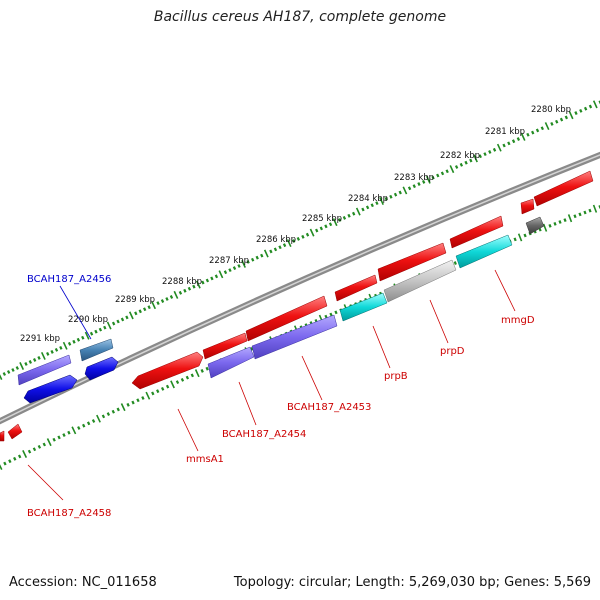 The height and width of the screenshot is (600, 600). Describe the element at coordinates (205, 459) in the screenshot. I see `label-mmsa1: mmsA1` at that location.